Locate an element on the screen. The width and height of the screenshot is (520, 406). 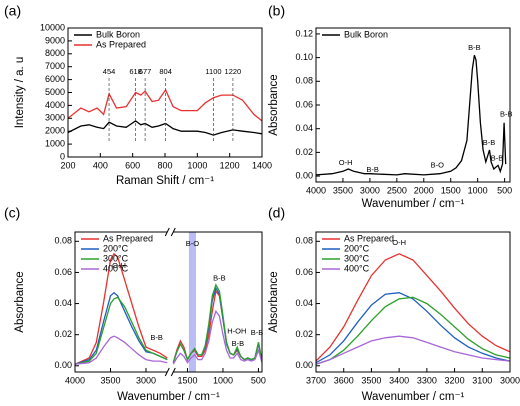
annotation: H-OH is located at coordinates (236, 331).